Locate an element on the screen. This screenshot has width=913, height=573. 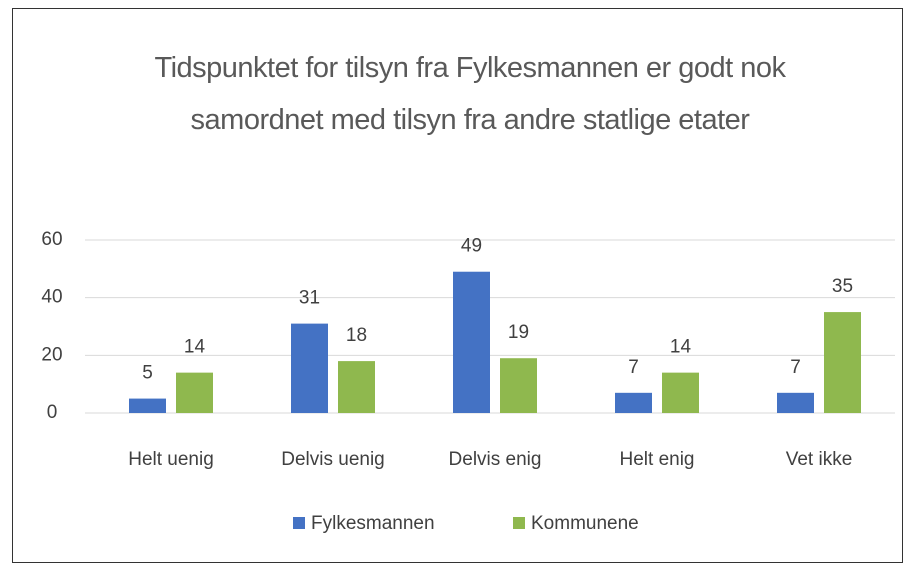
x-tick-label: Delvis uenig is located at coordinates (333, 459).